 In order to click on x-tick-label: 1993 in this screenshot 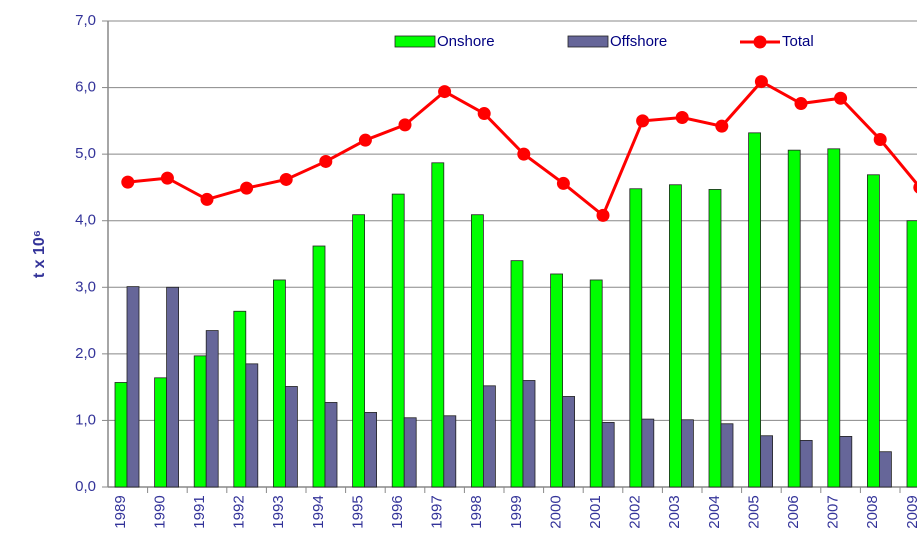, I will do `click(278, 511)`.